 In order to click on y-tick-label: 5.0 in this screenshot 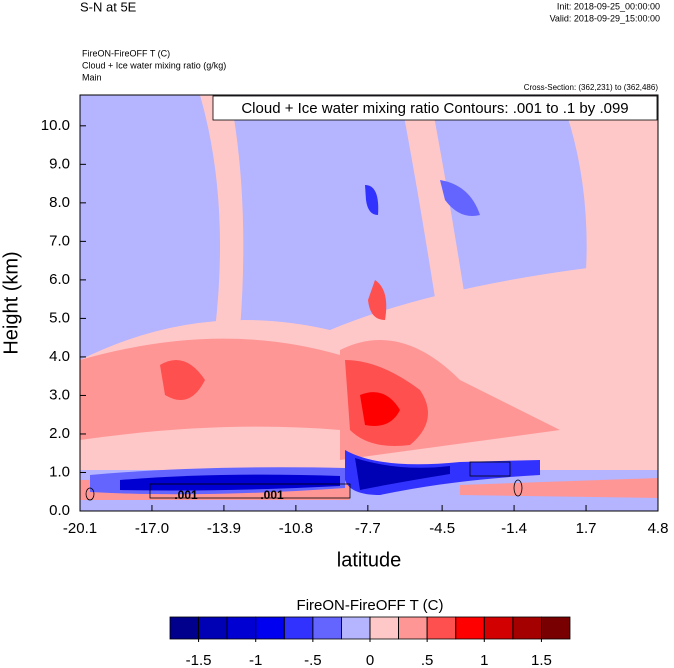, I will do `click(59, 317)`.